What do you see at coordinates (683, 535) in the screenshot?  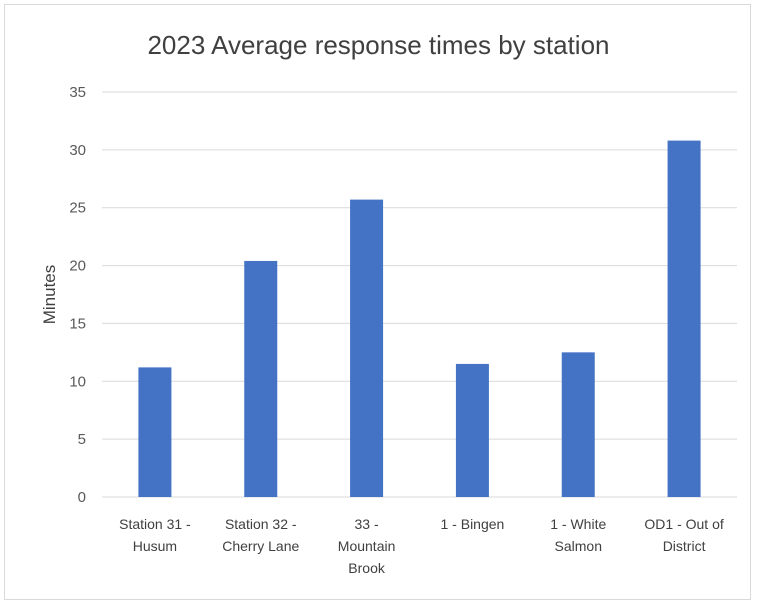 I see `x-tick-label: OD1 - Out of District` at bounding box center [683, 535].